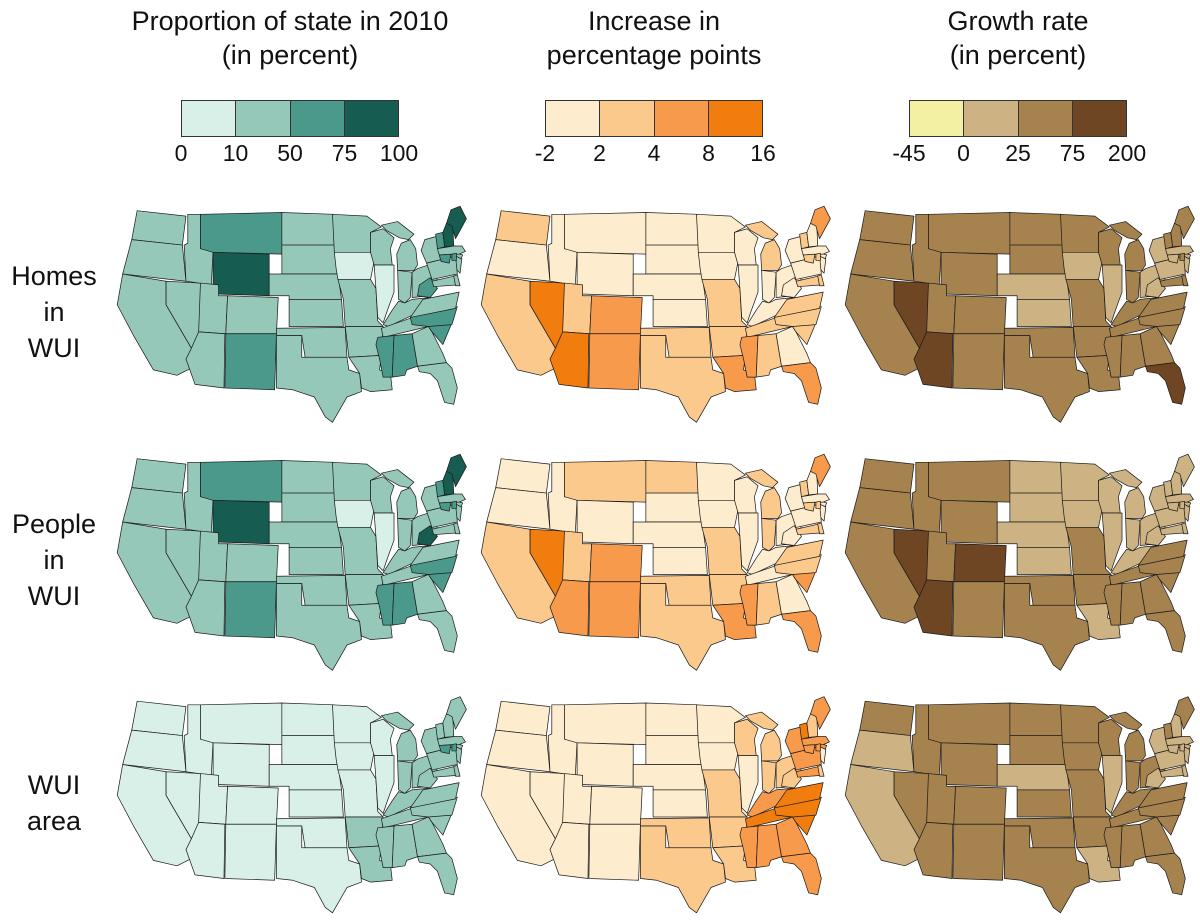  I want to click on map-wui-area-growth, so click(1018, 802).